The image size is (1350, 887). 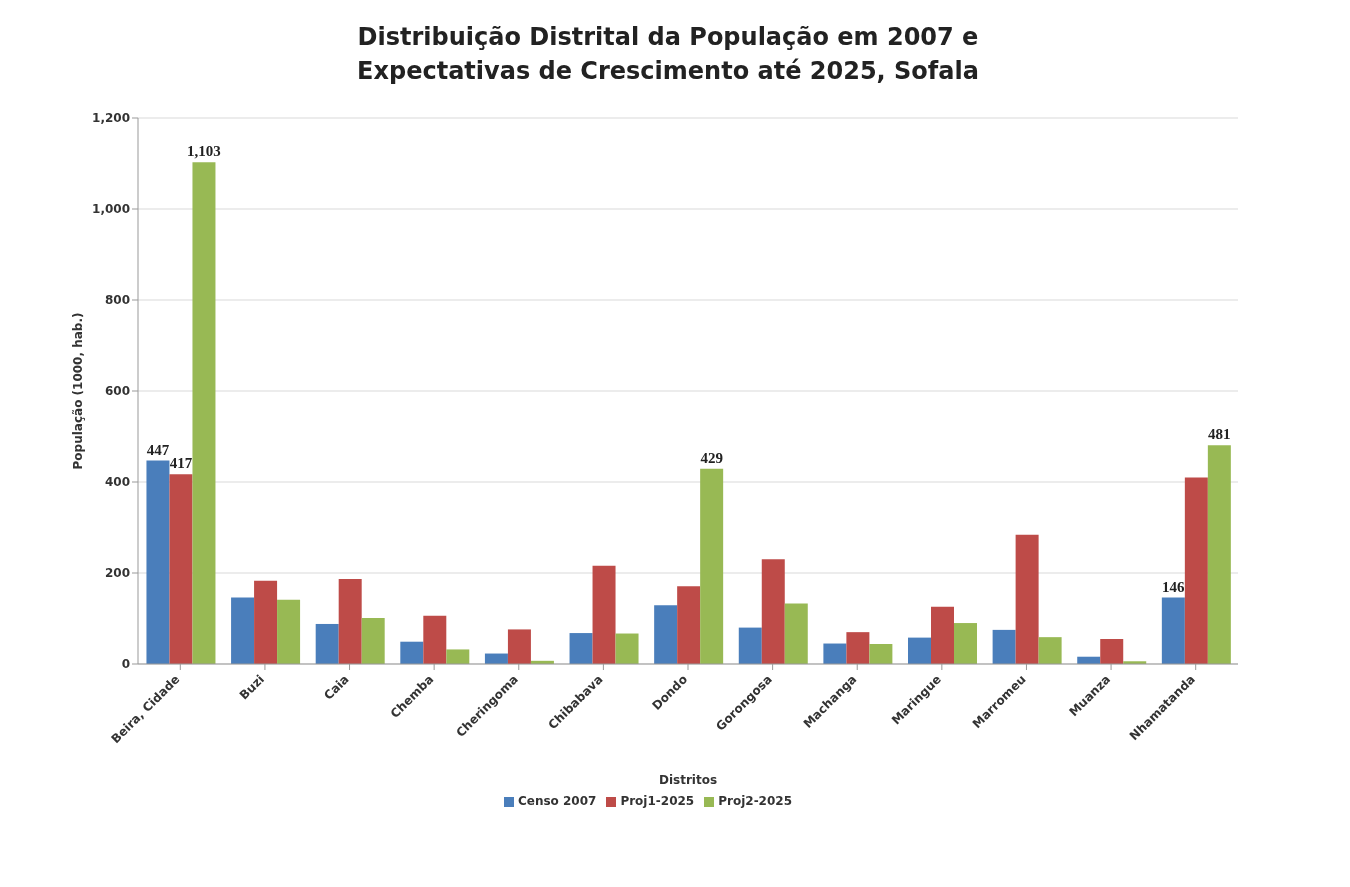 I want to click on y-tick-label: 600, so click(x=117, y=391).